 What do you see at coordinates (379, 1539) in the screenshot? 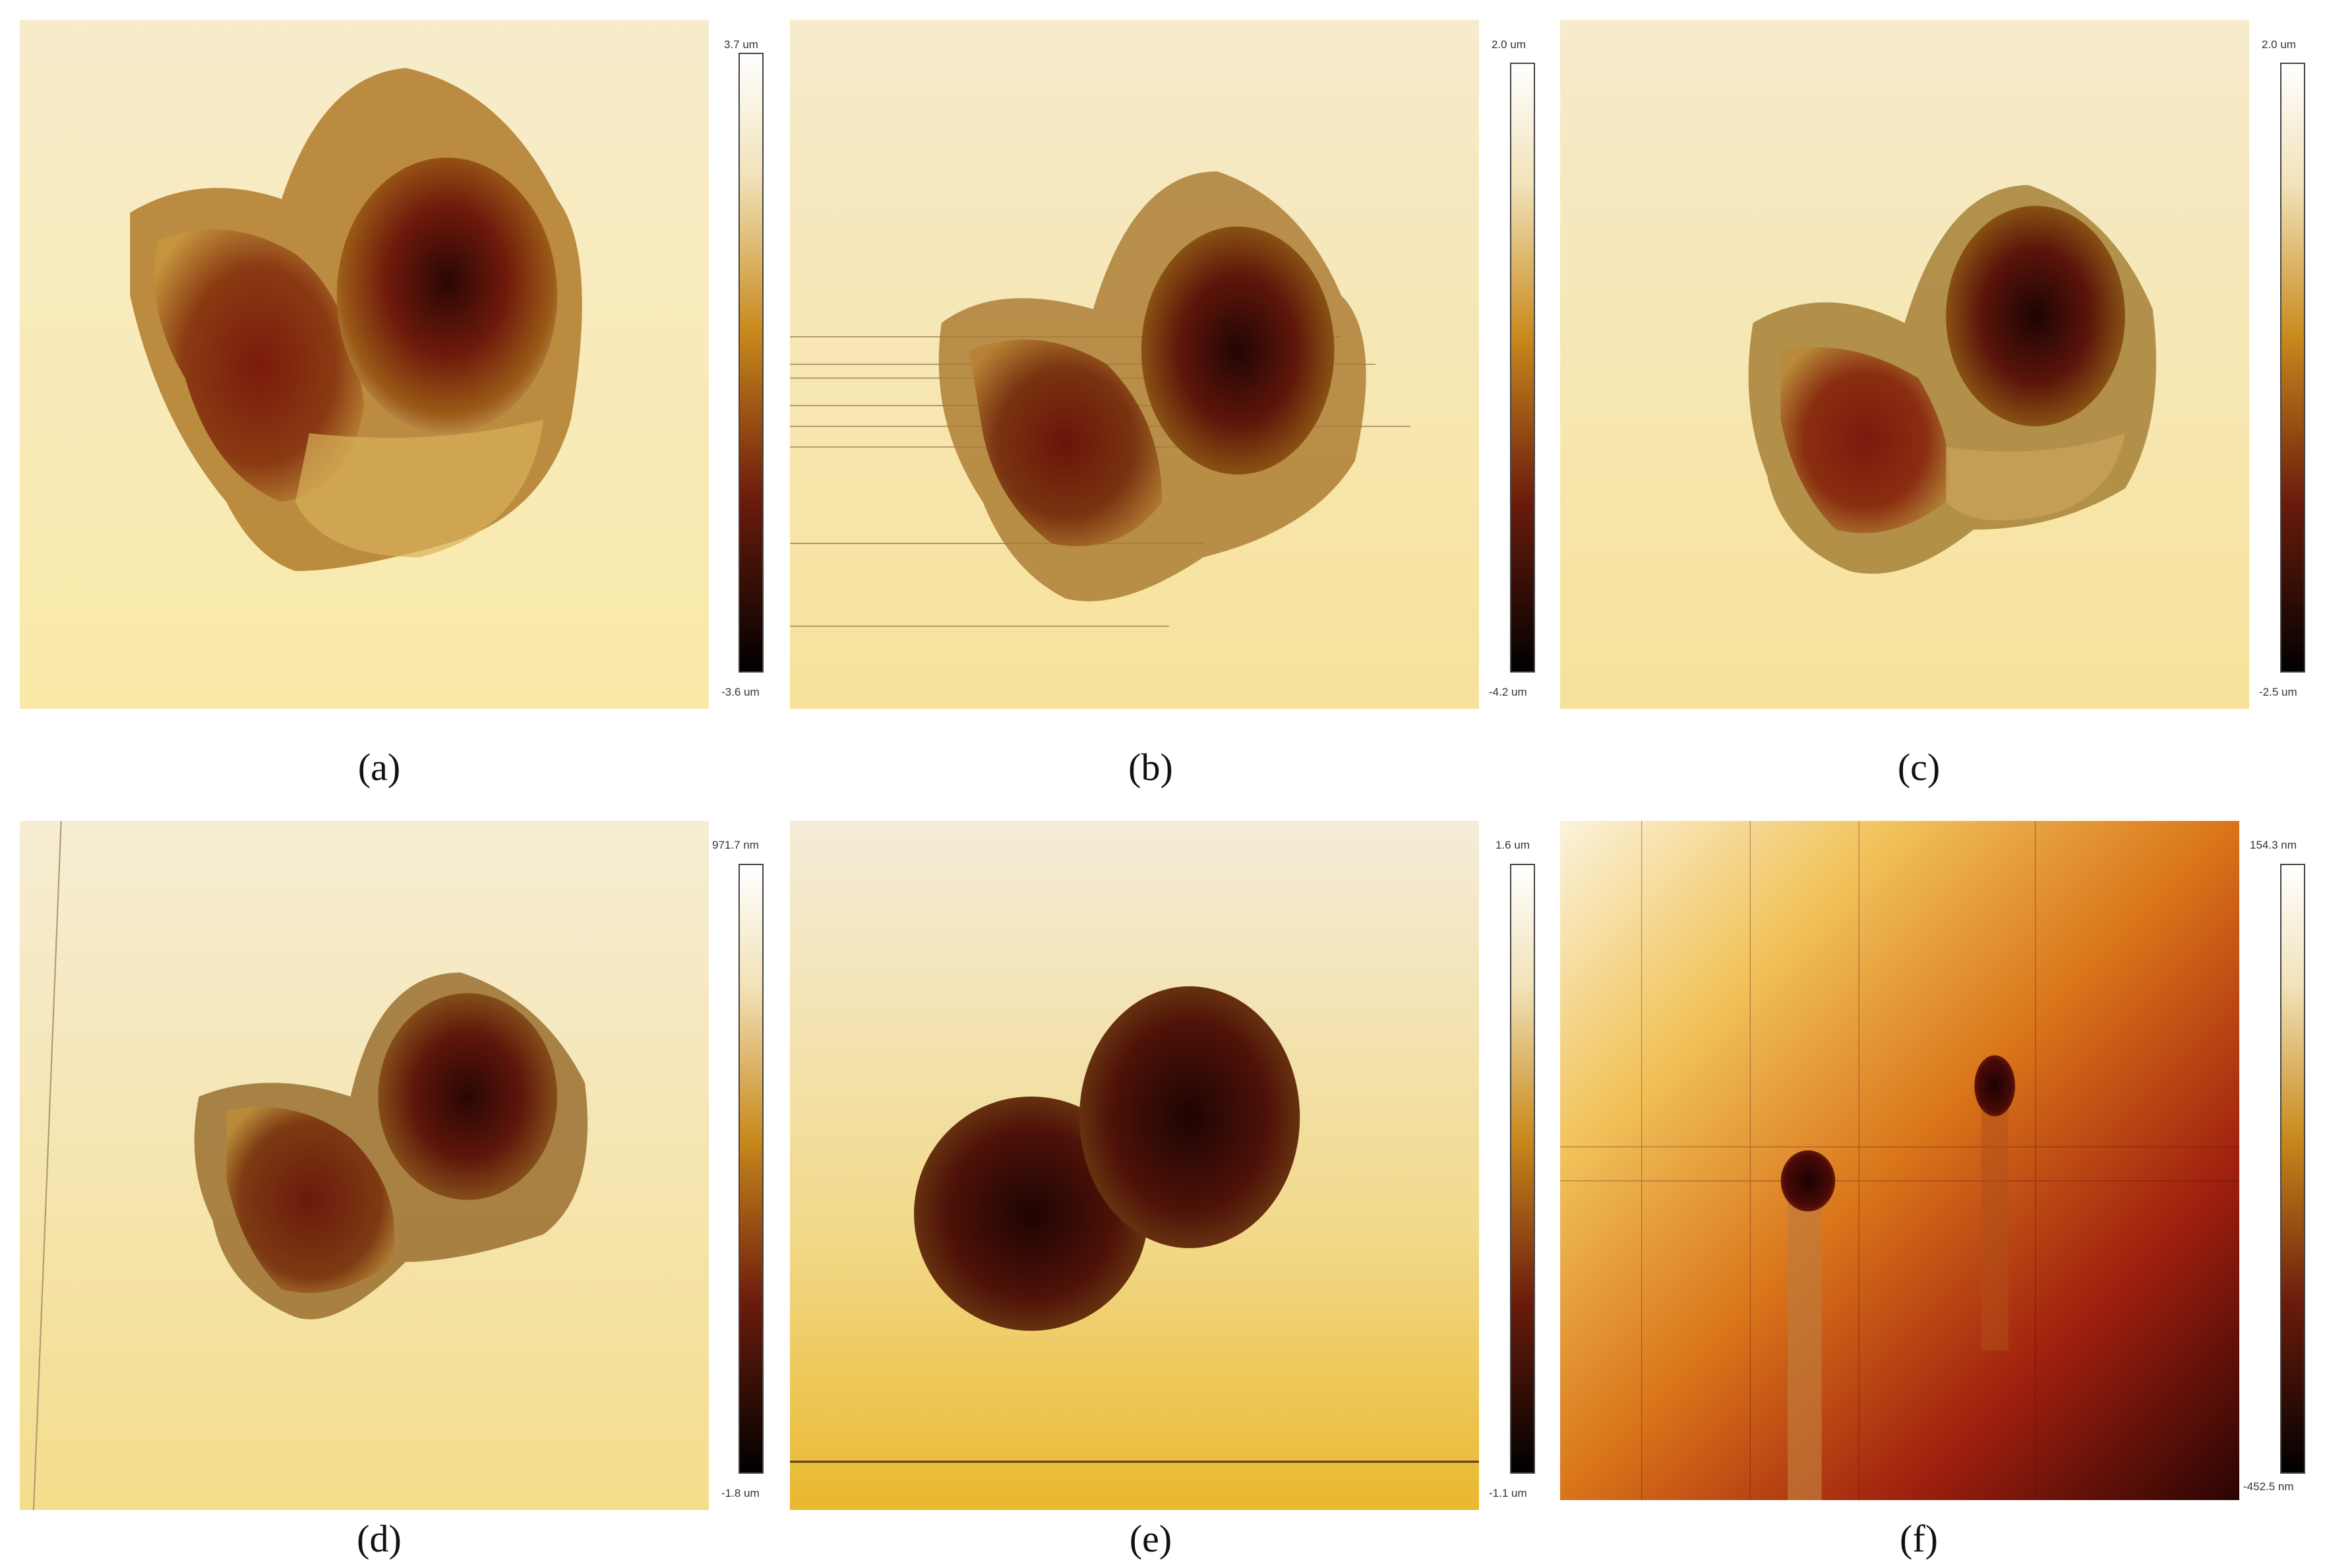
I see `caption-d: (d)` at bounding box center [379, 1539].